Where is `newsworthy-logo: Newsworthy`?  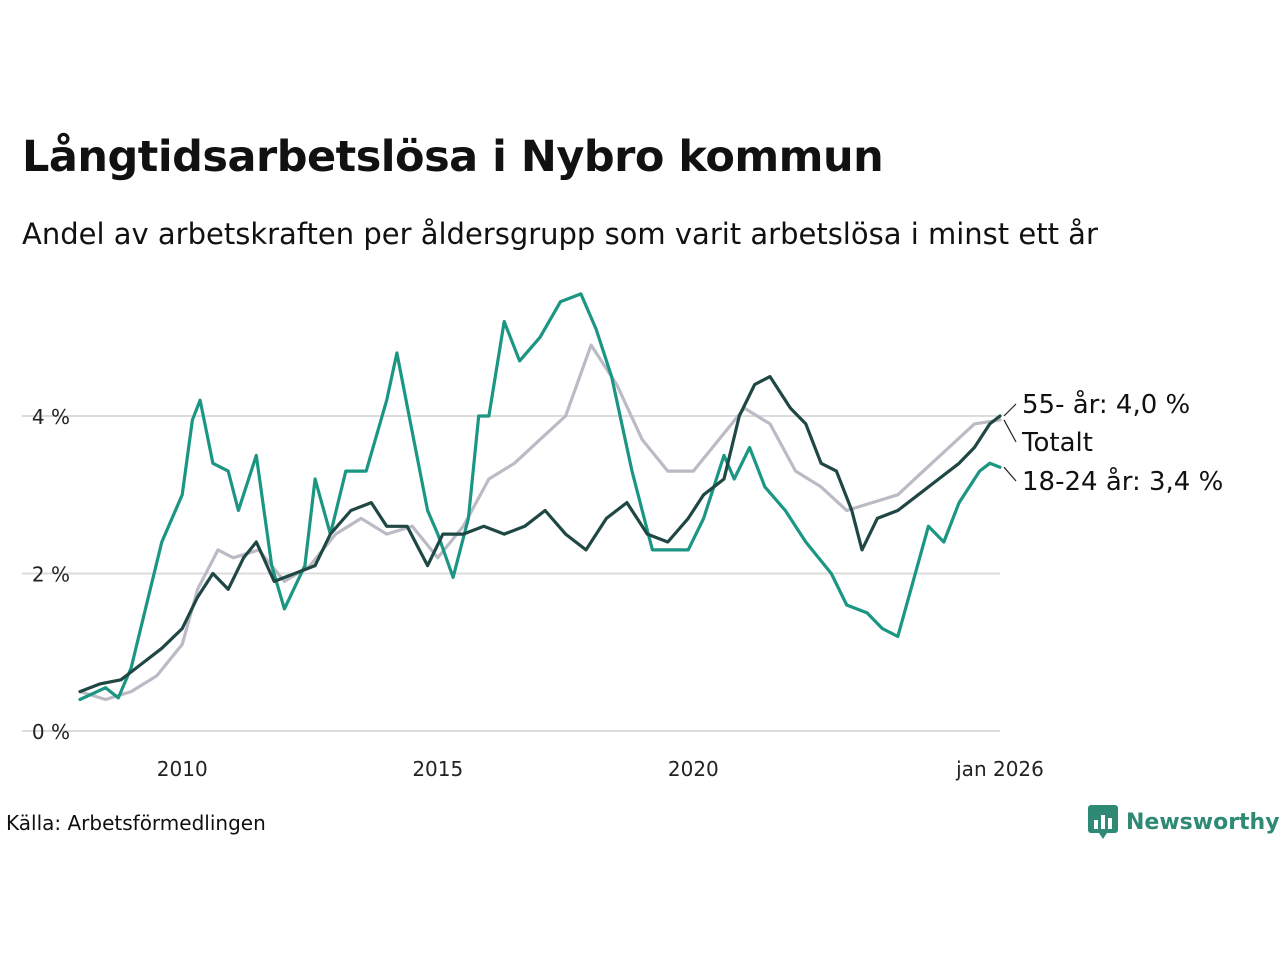 newsworthy-logo: Newsworthy is located at coordinates (1184, 822).